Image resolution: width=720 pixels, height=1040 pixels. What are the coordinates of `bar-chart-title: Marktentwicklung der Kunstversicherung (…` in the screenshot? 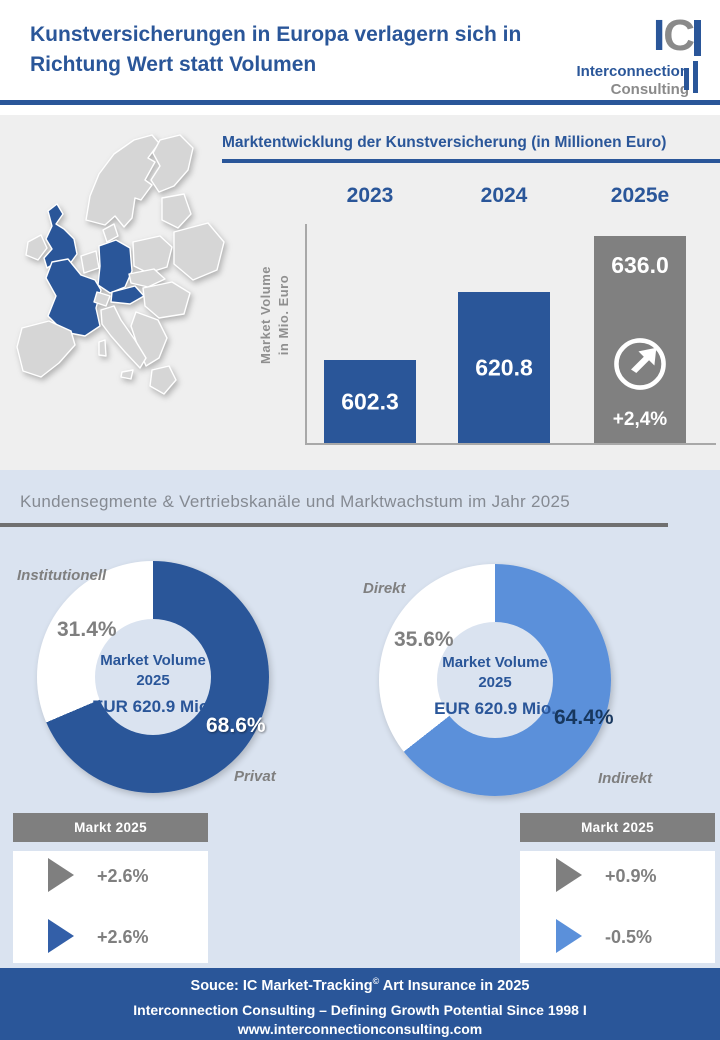 It's located at (444, 142).